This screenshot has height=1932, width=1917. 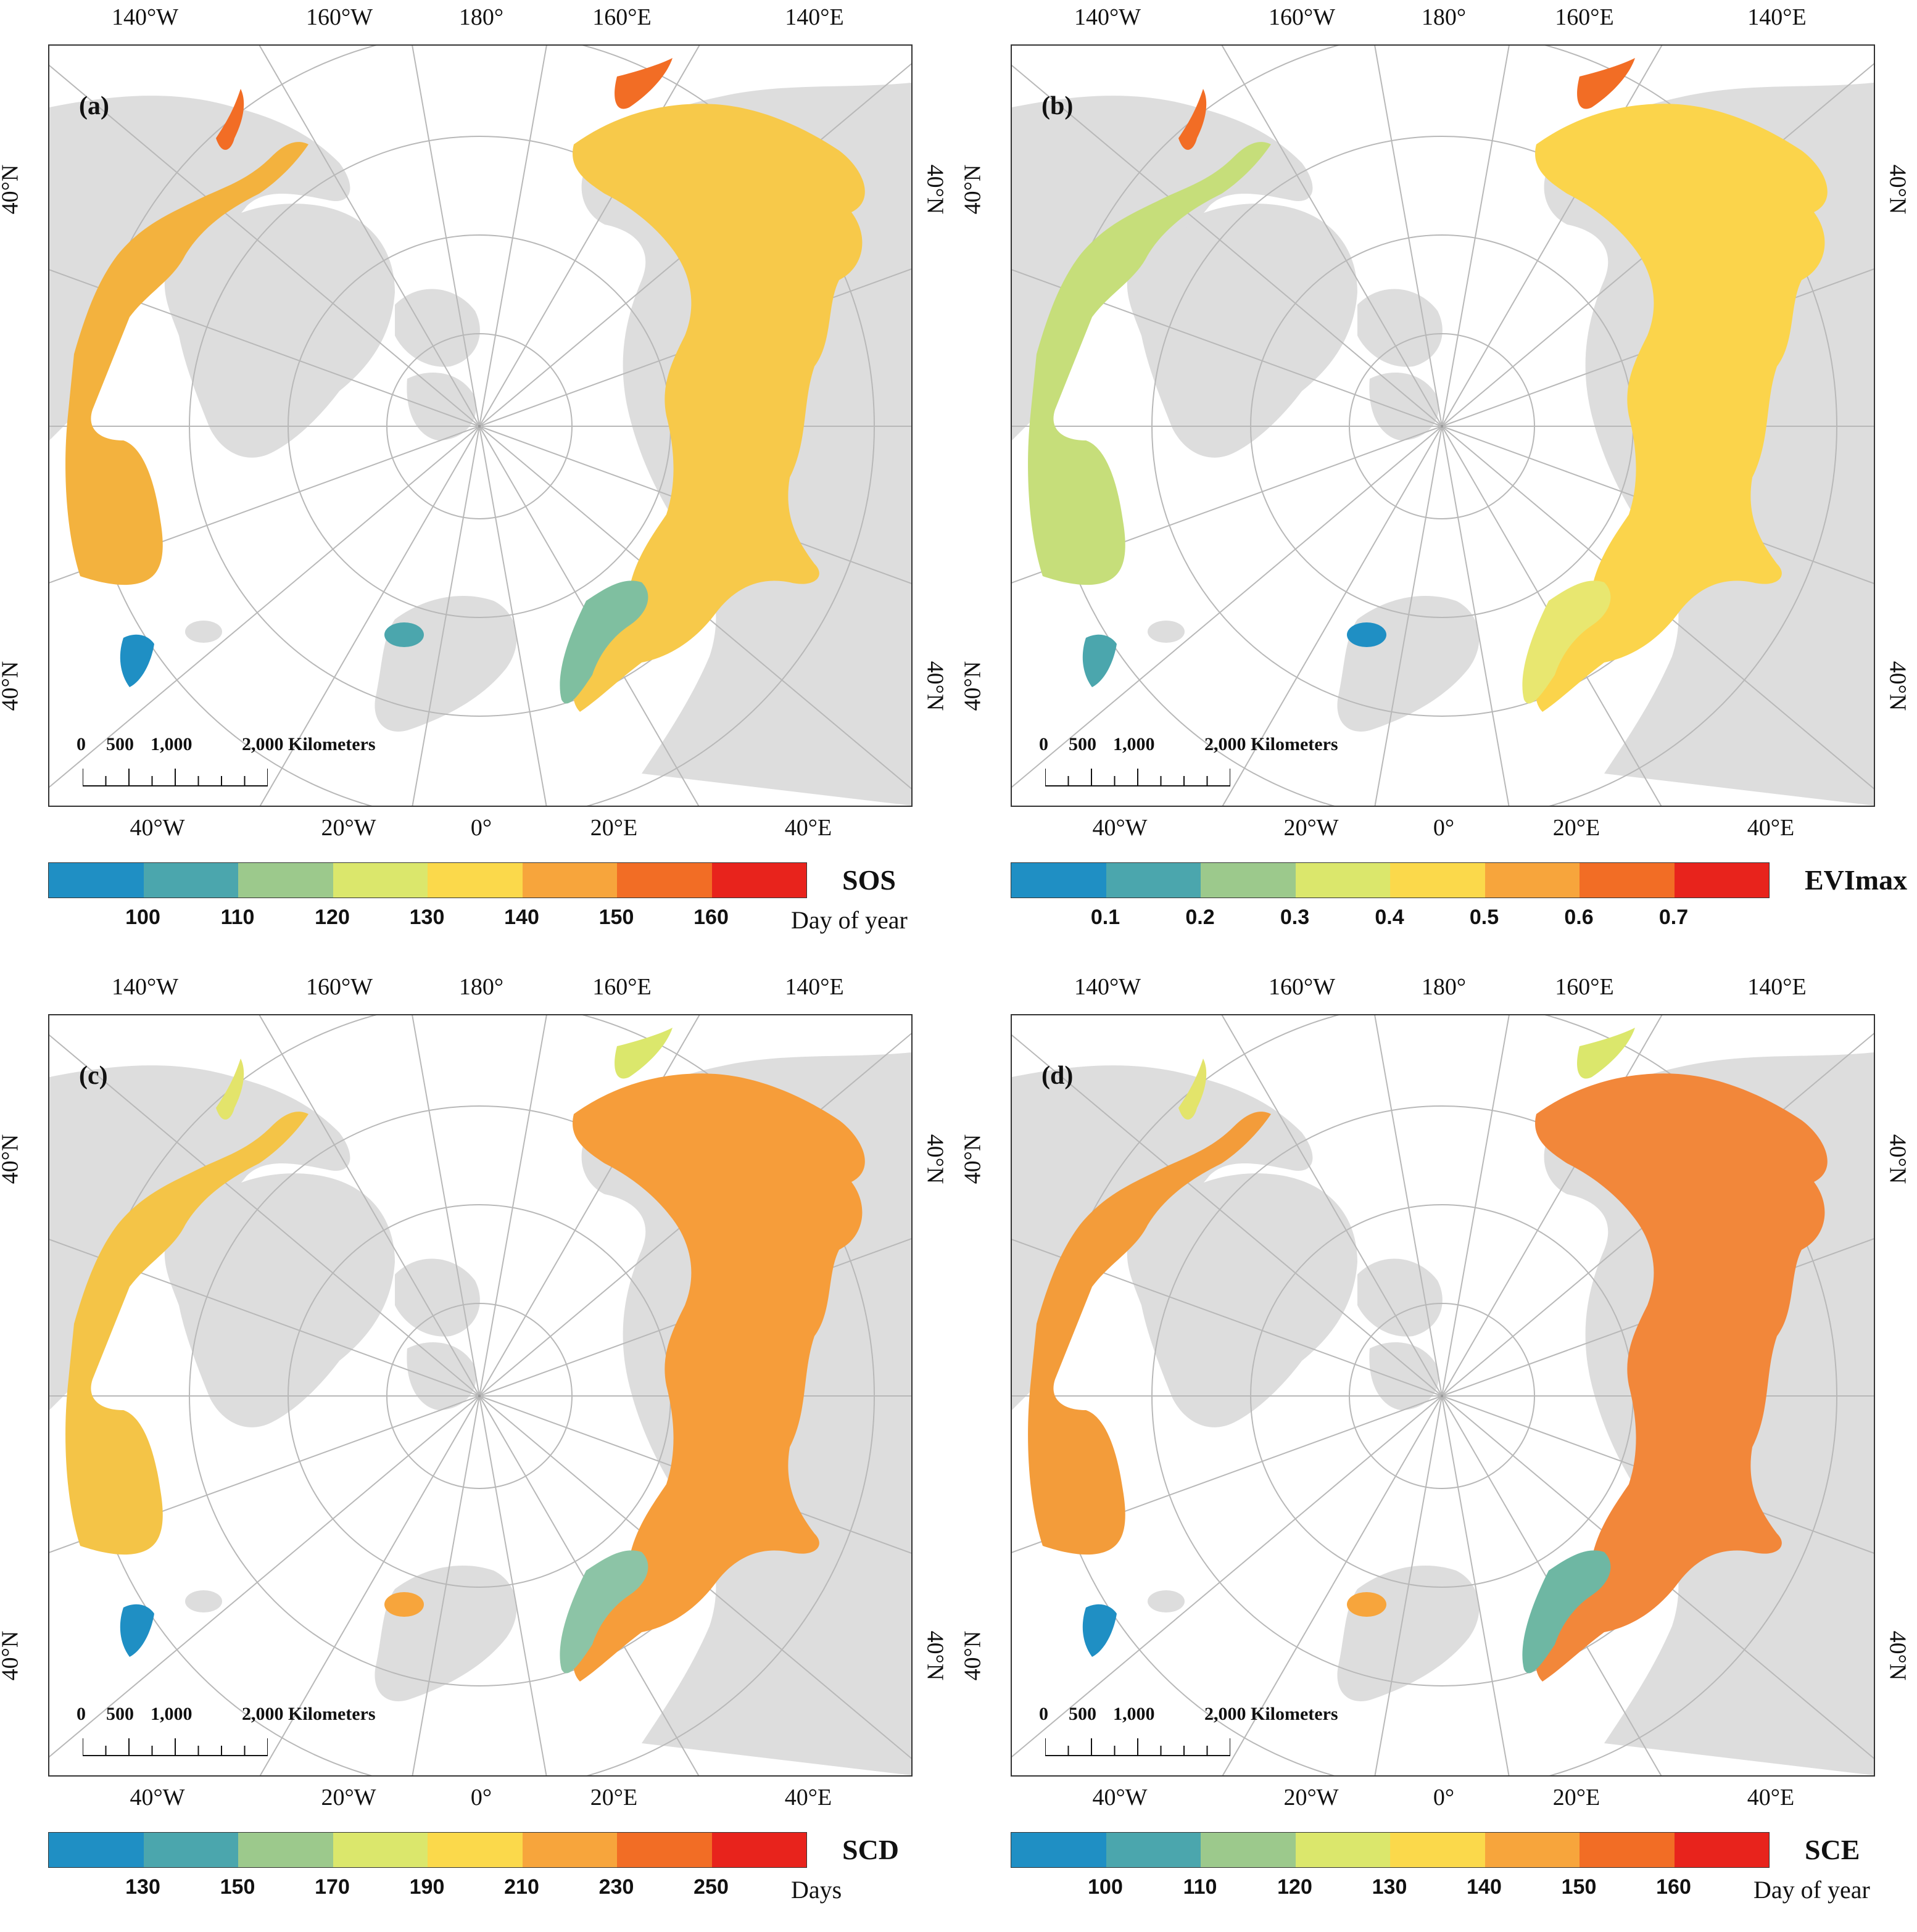 What do you see at coordinates (1566, 642) in the screenshot?
I see `vegetation-scandinavia` at bounding box center [1566, 642].